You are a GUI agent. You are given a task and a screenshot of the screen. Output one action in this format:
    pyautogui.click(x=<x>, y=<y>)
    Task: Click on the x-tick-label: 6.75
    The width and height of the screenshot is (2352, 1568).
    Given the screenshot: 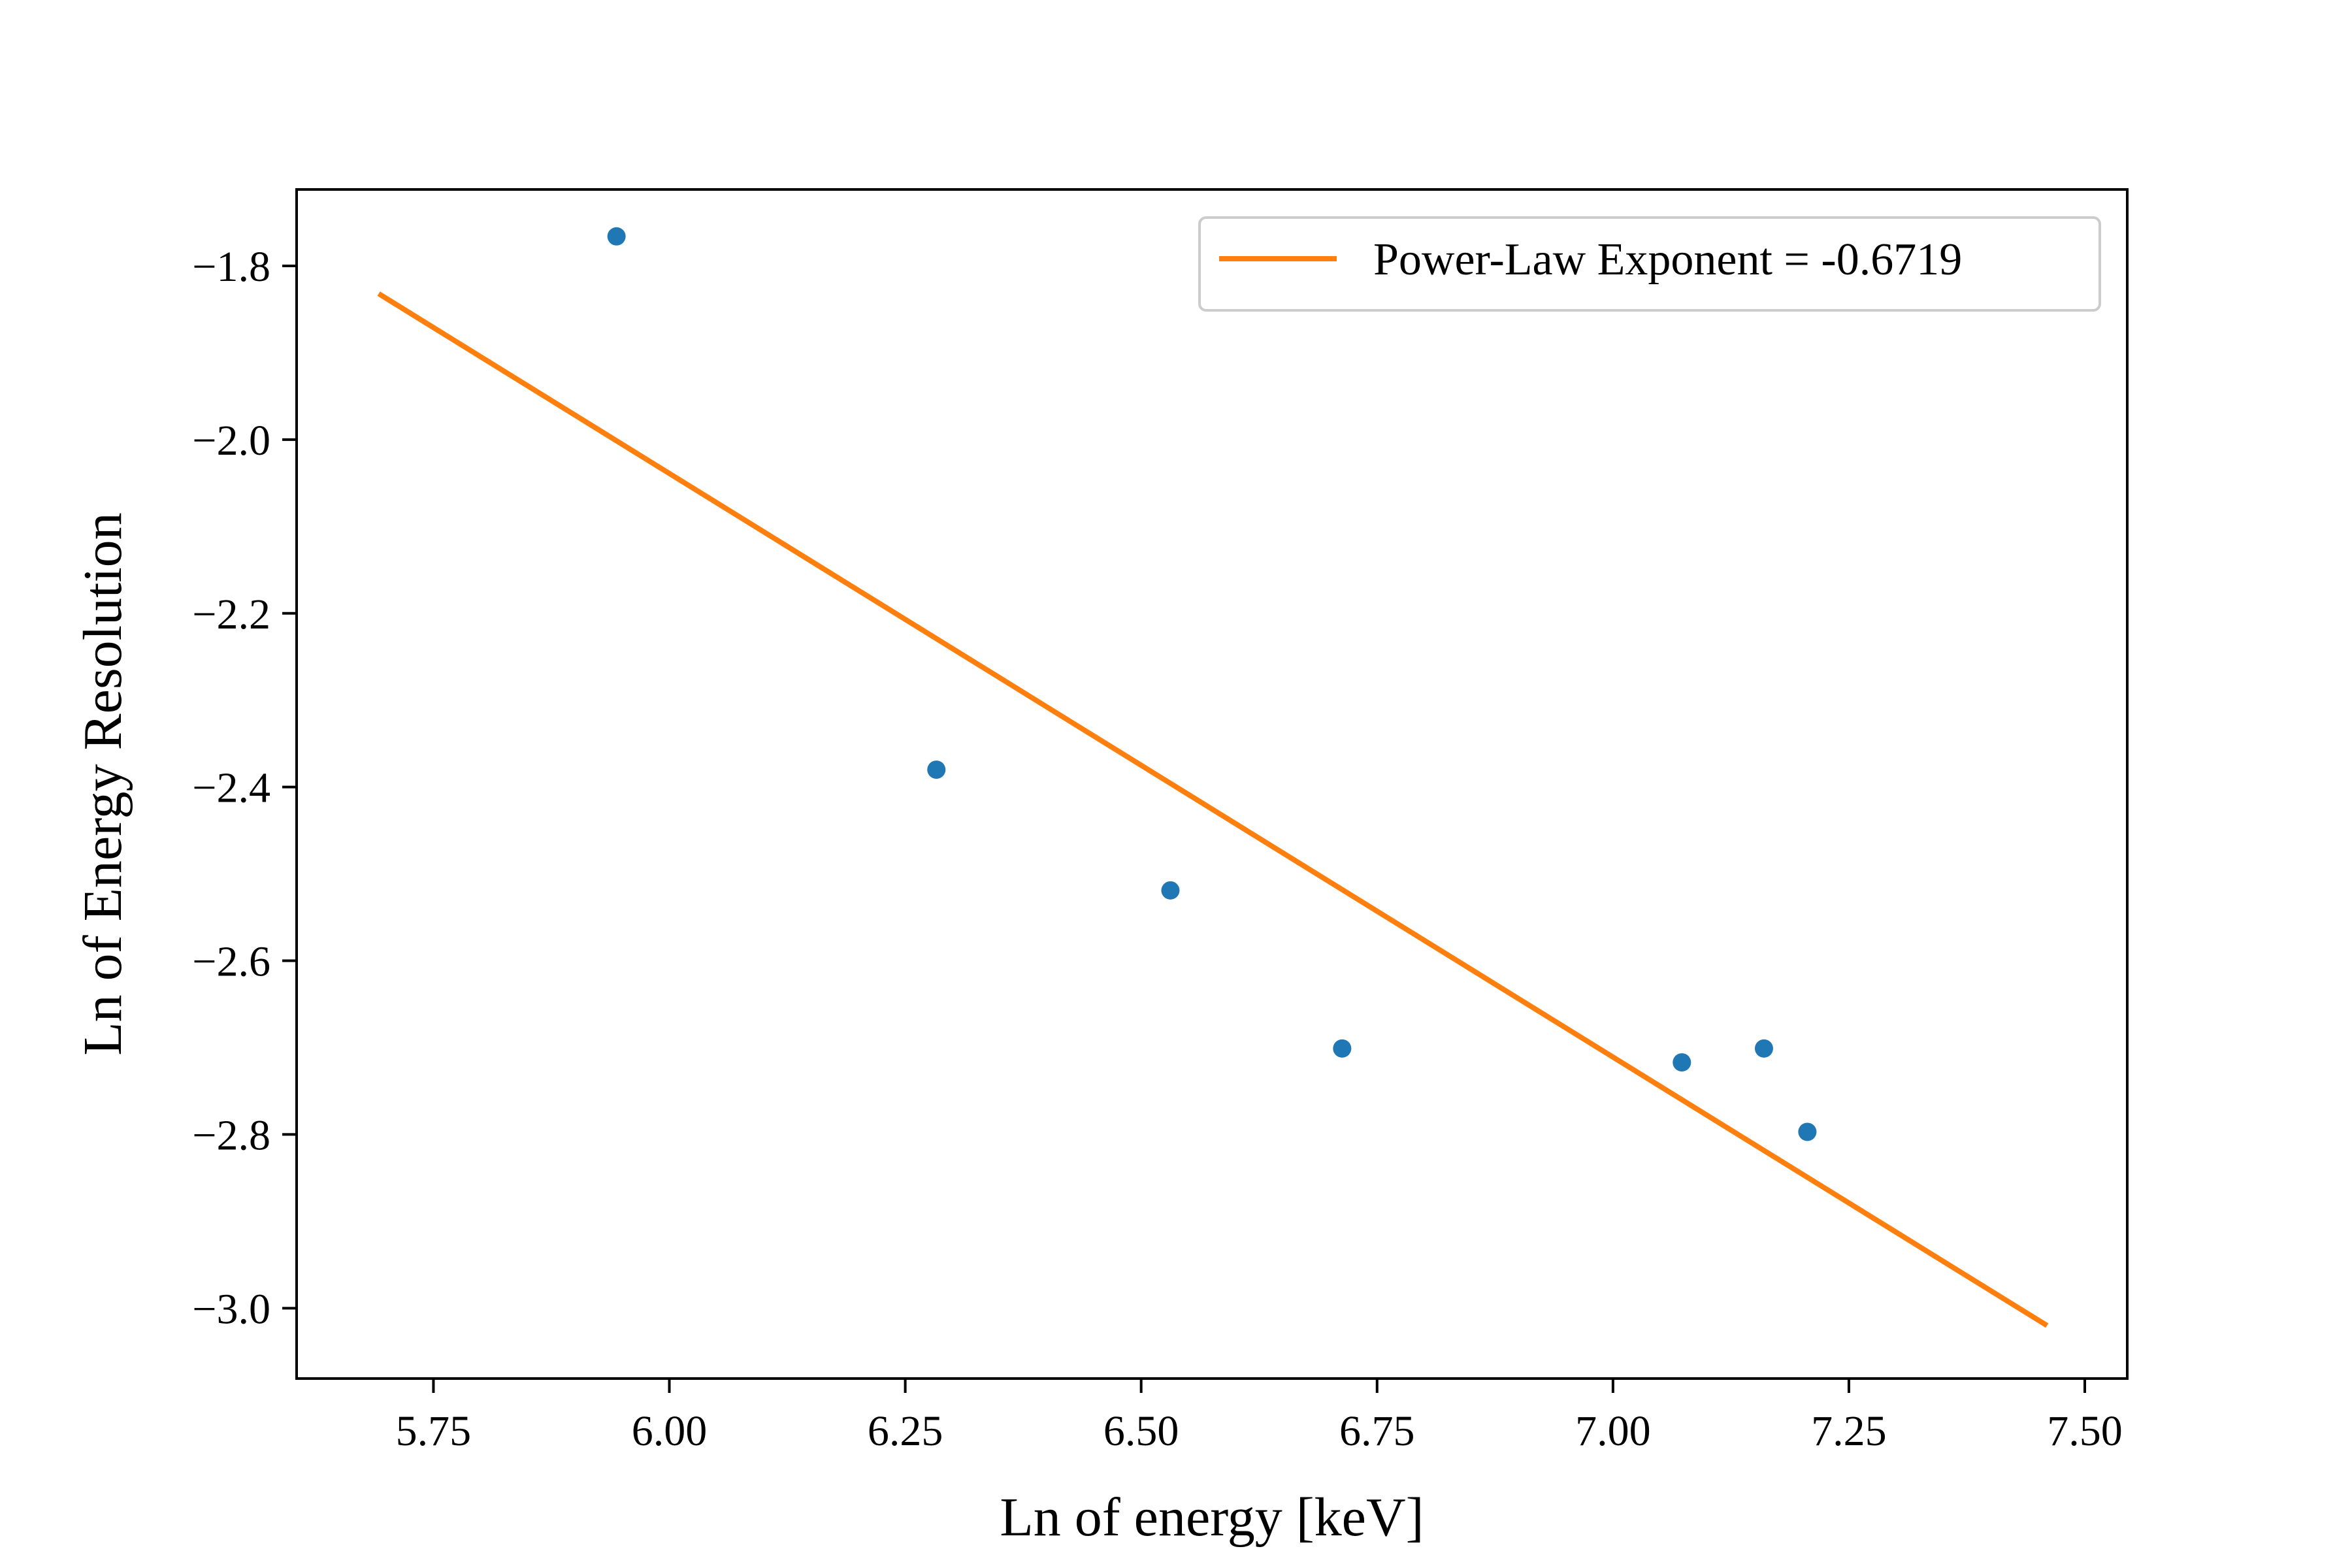 What is the action you would take?
    pyautogui.click(x=1377, y=1431)
    